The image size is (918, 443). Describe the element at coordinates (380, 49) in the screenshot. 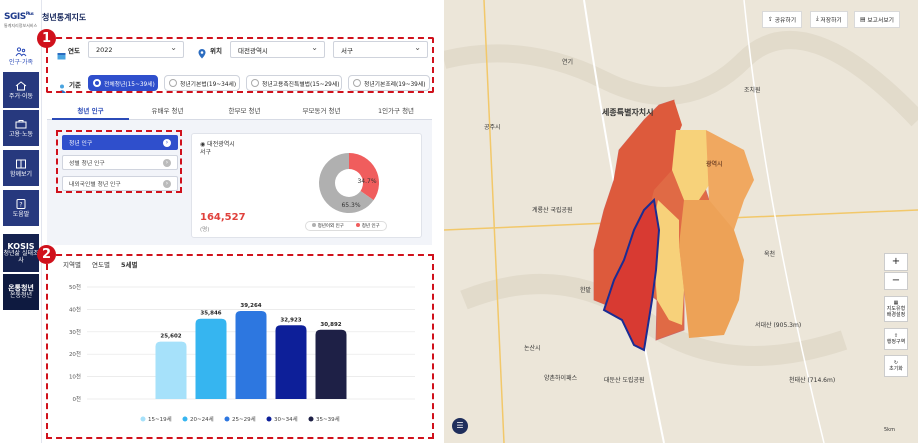

I see `district-select: 서구` at that location.